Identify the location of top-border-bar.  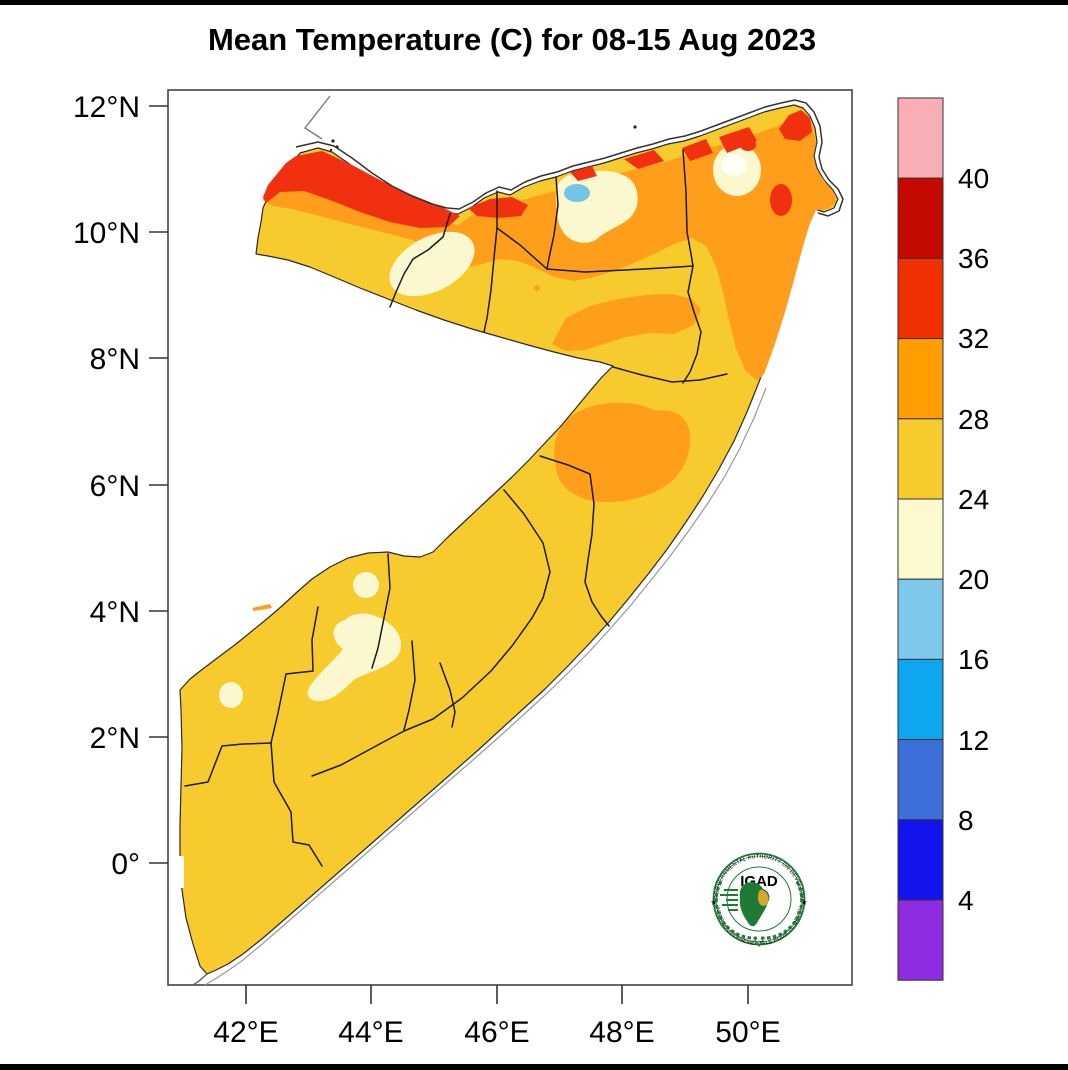
(534, 2).